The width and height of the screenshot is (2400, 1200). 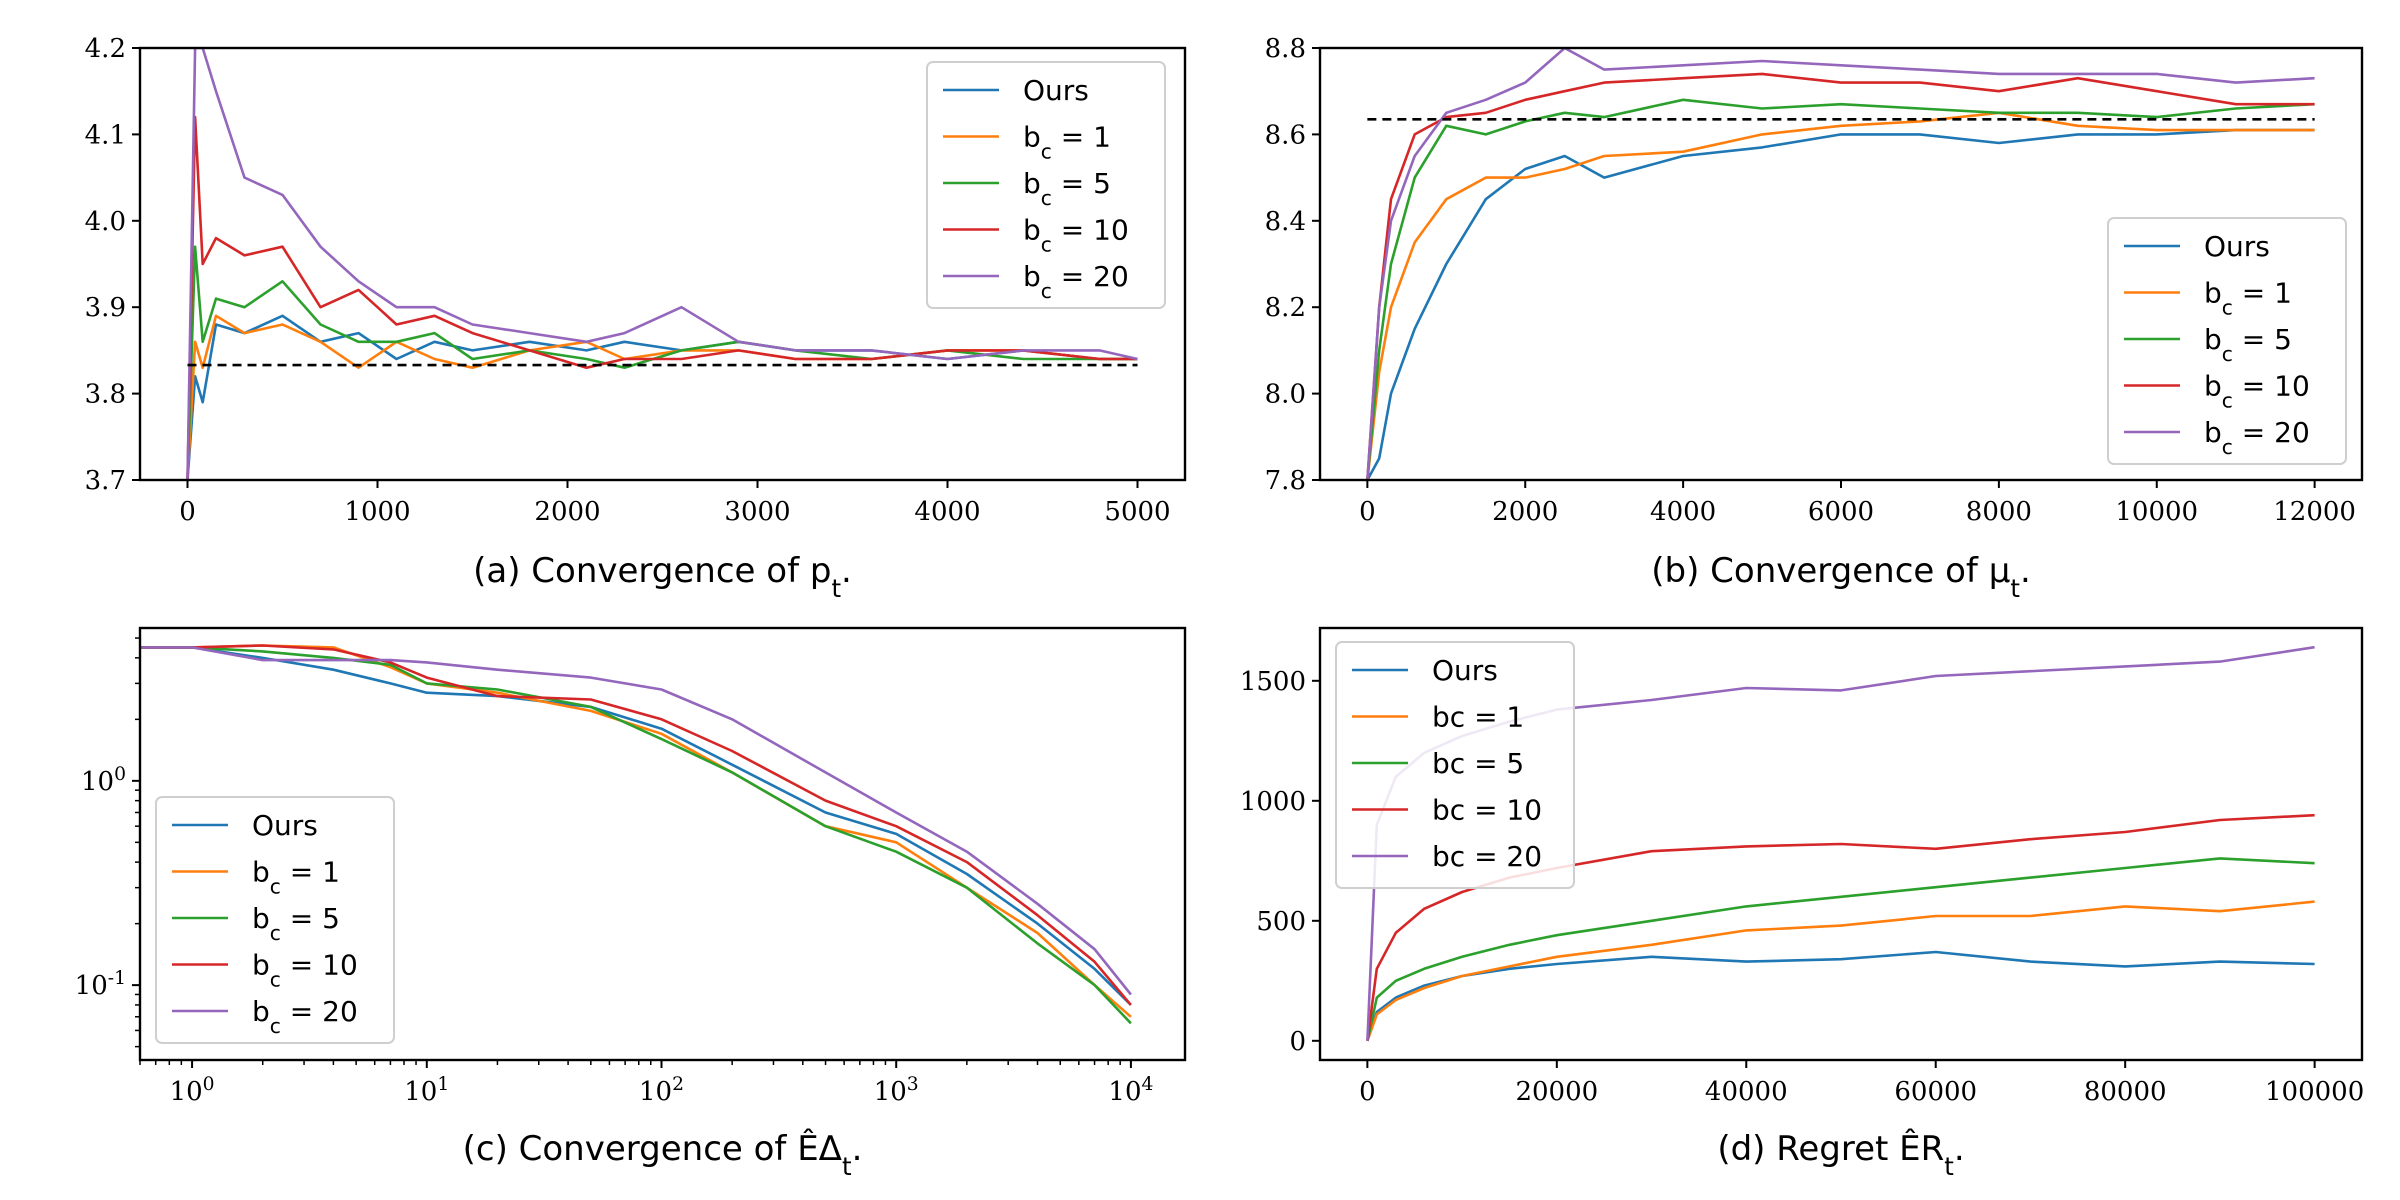 I want to click on x-tick-label-b-3: 6000, so click(x=1841, y=512).